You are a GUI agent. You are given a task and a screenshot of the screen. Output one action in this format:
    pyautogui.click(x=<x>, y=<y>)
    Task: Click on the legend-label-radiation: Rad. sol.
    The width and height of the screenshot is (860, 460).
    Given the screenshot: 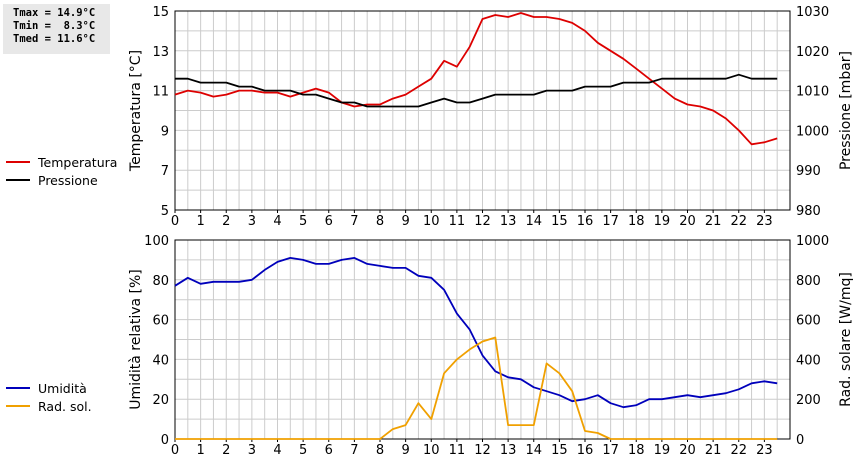 What is the action you would take?
    pyautogui.click(x=65, y=406)
    